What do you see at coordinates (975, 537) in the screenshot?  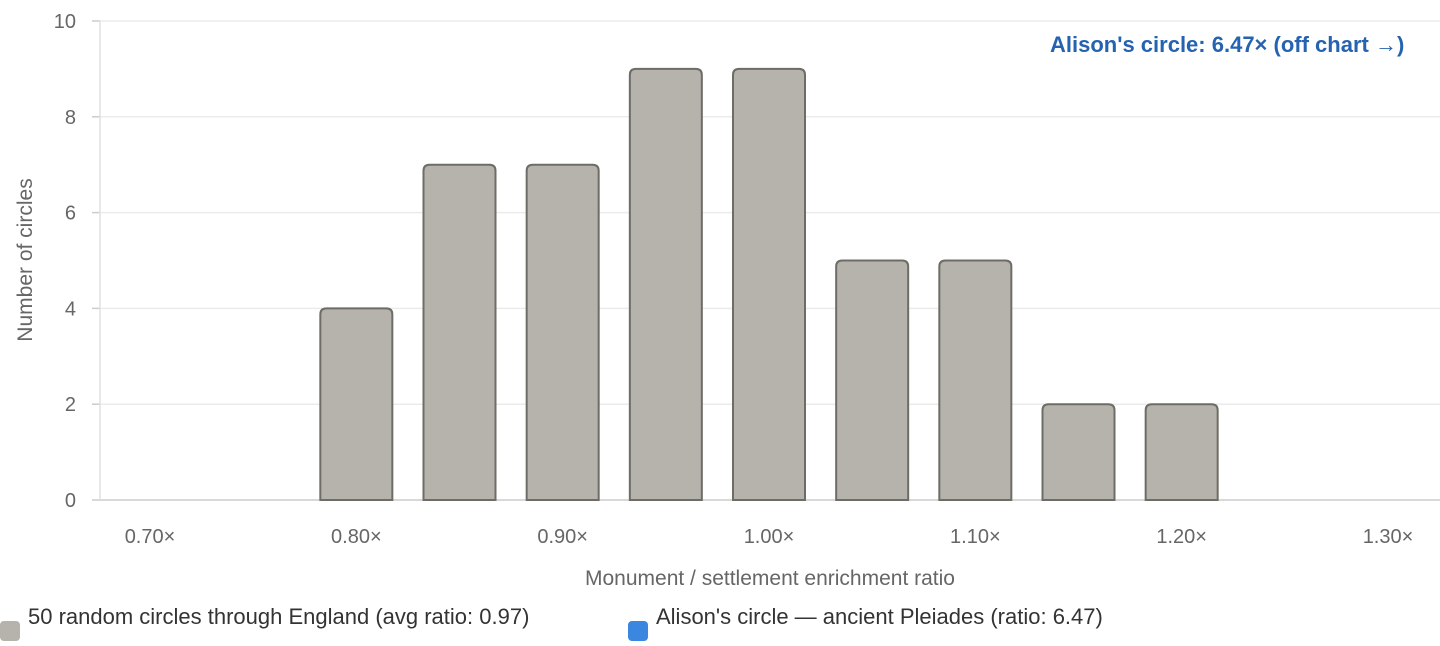 I see `x-tick-label: 1.10×` at bounding box center [975, 537].